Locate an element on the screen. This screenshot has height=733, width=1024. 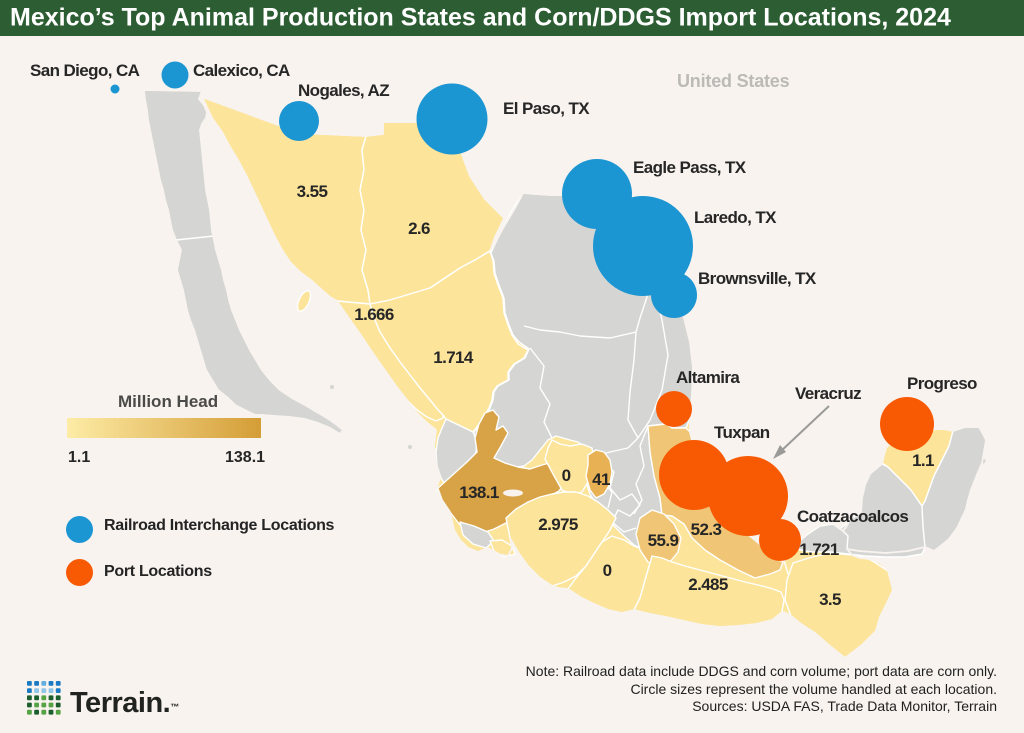
svg-text: 138.1 is located at coordinates (479, 492).